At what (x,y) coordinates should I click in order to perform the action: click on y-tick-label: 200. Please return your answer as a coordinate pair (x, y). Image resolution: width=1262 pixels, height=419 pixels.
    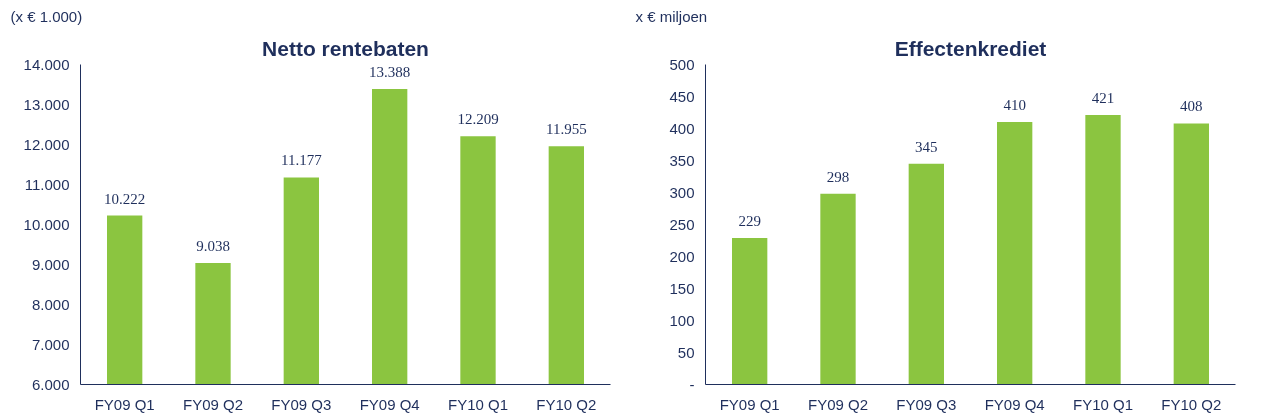
    Looking at the image, I should click on (682, 256).